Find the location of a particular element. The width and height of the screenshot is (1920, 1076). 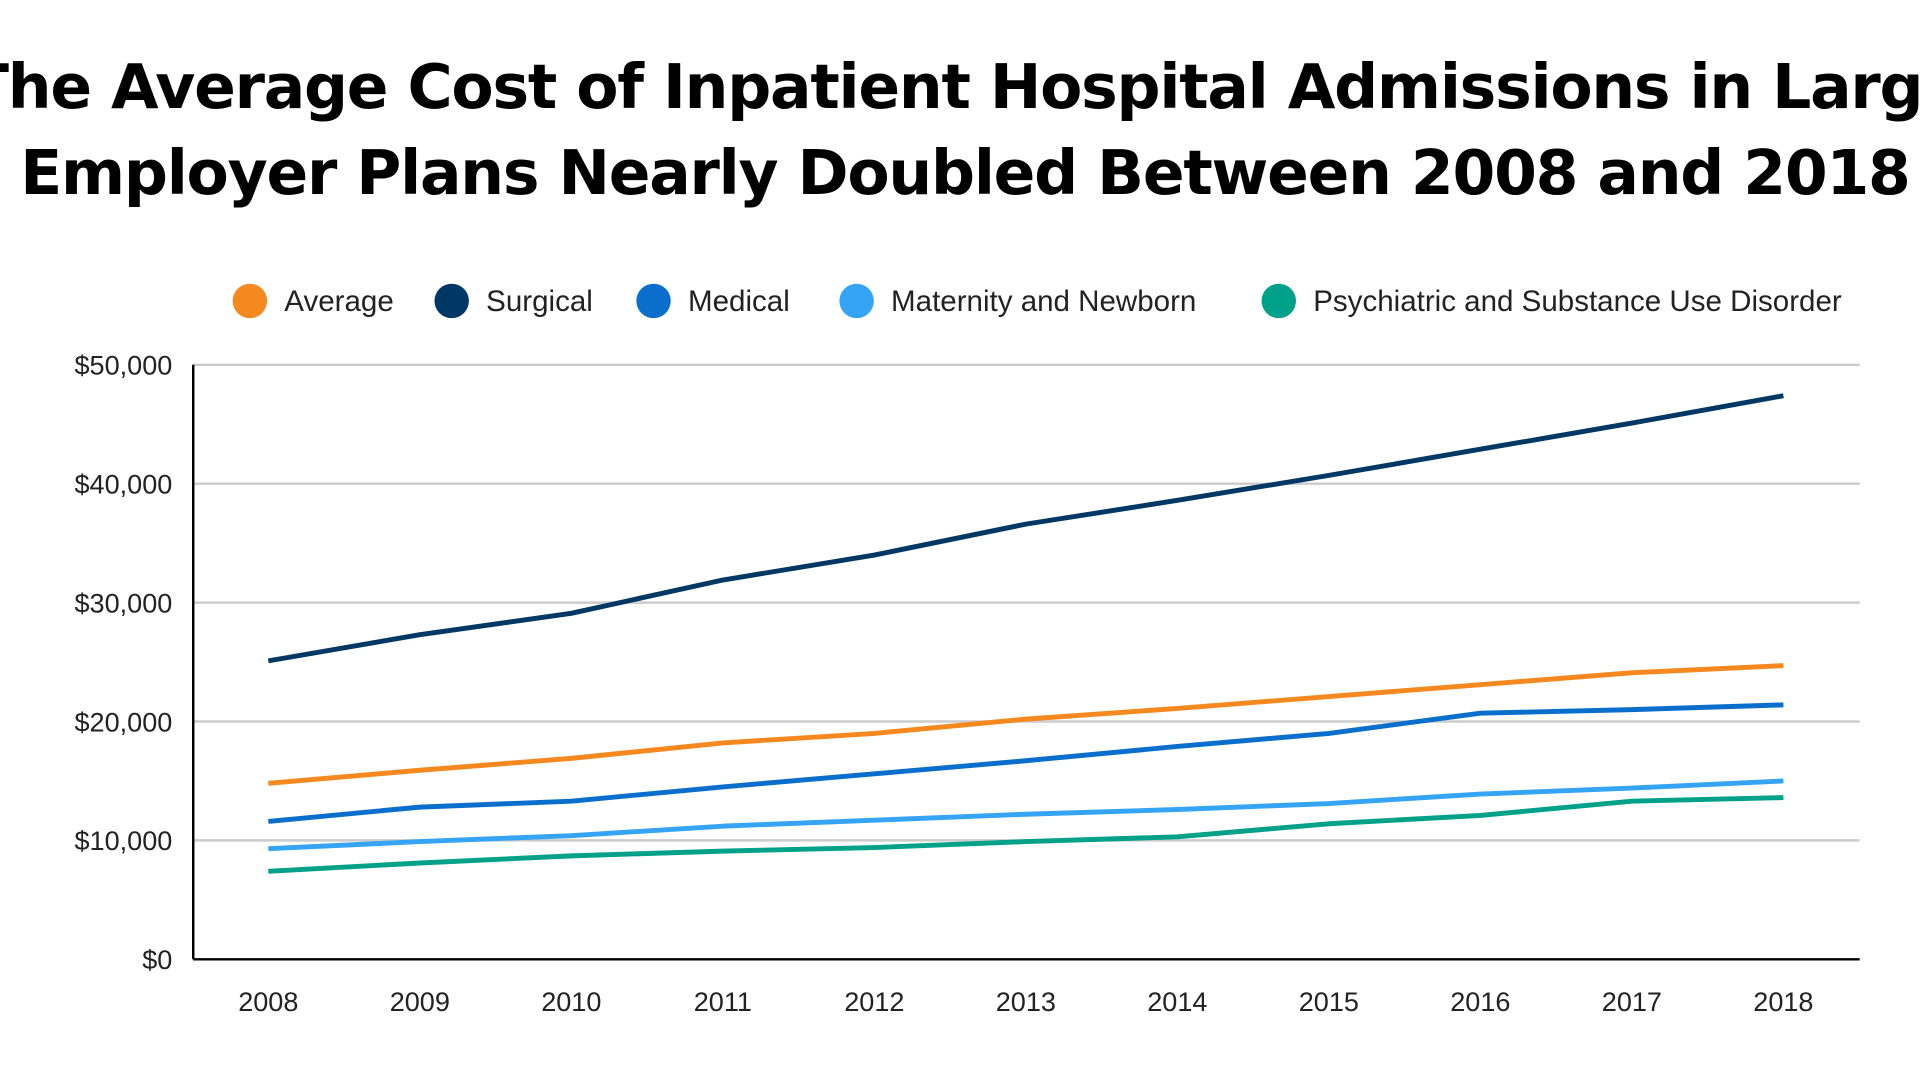

x-tick-label: 2012 is located at coordinates (874, 1002).